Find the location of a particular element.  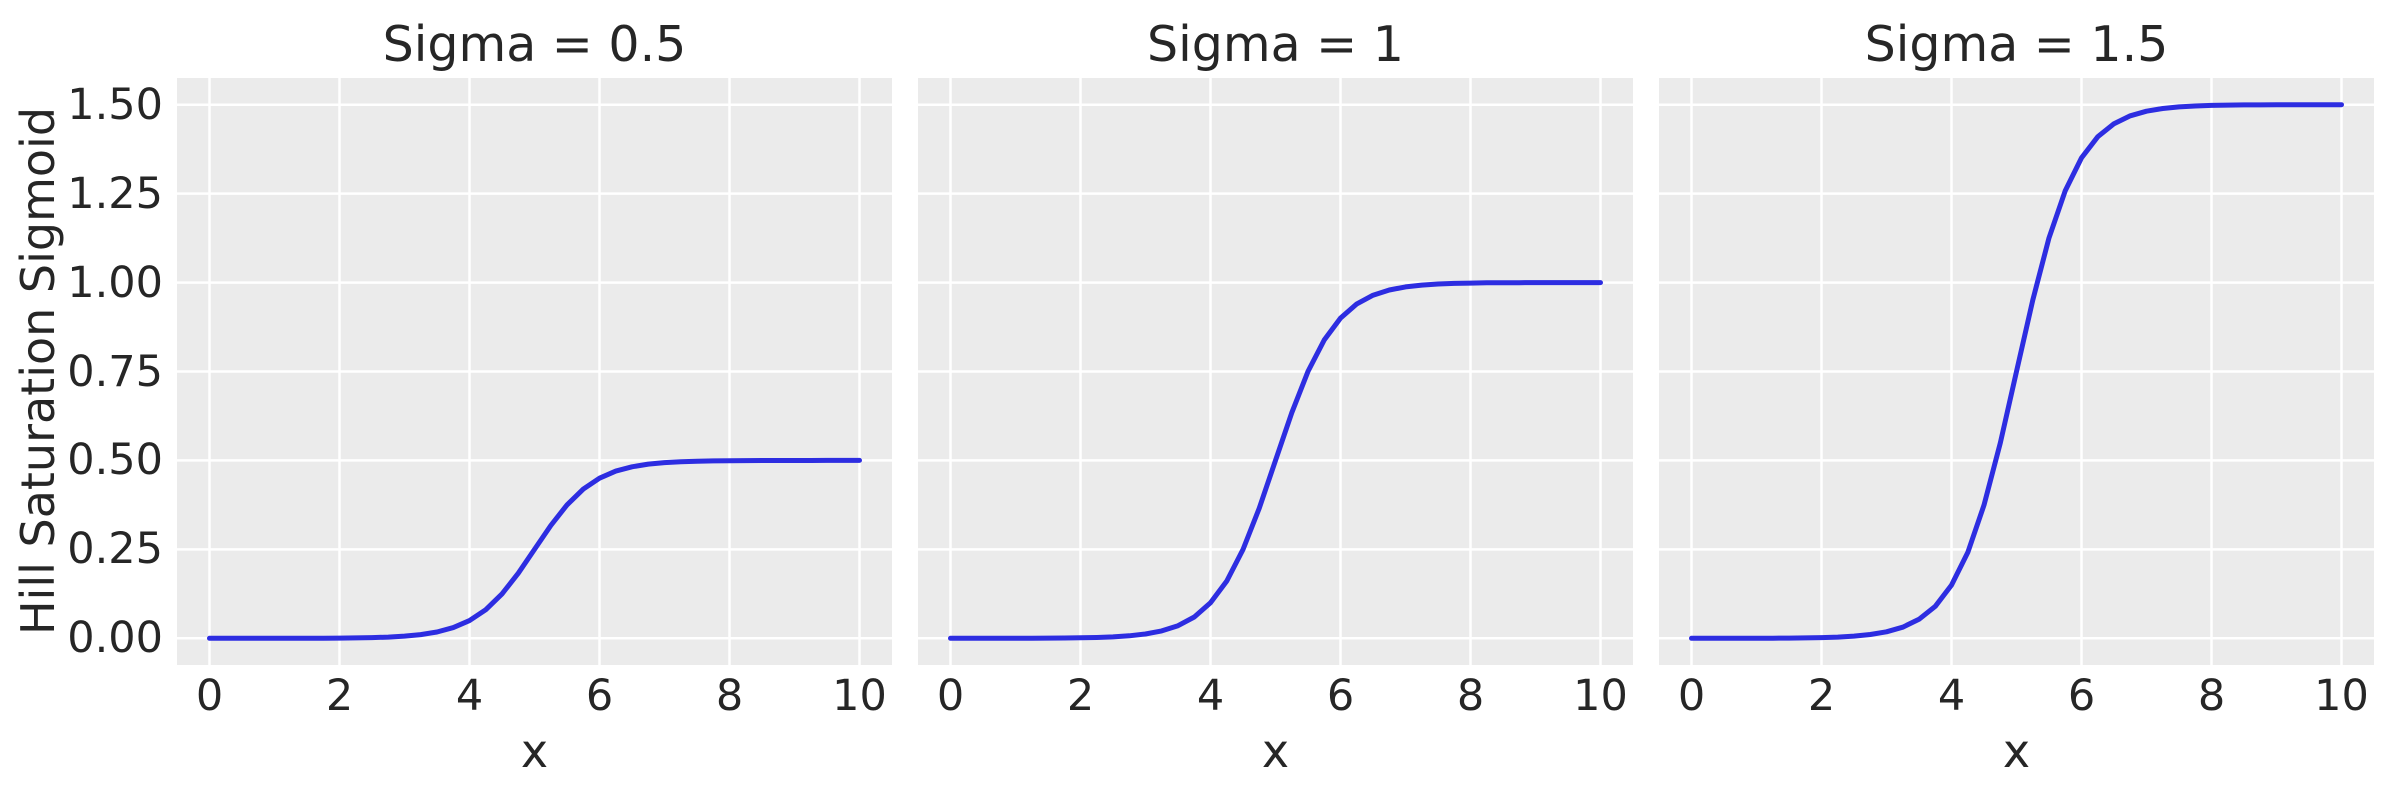

y-tick-label: 0.50 is located at coordinates (115, 460).